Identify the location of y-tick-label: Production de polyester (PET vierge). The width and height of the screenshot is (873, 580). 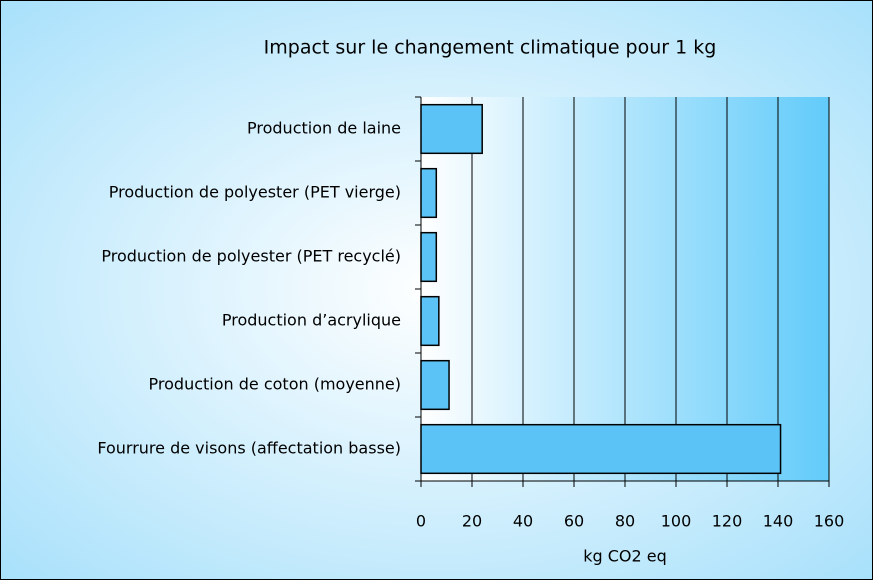
(255, 192).